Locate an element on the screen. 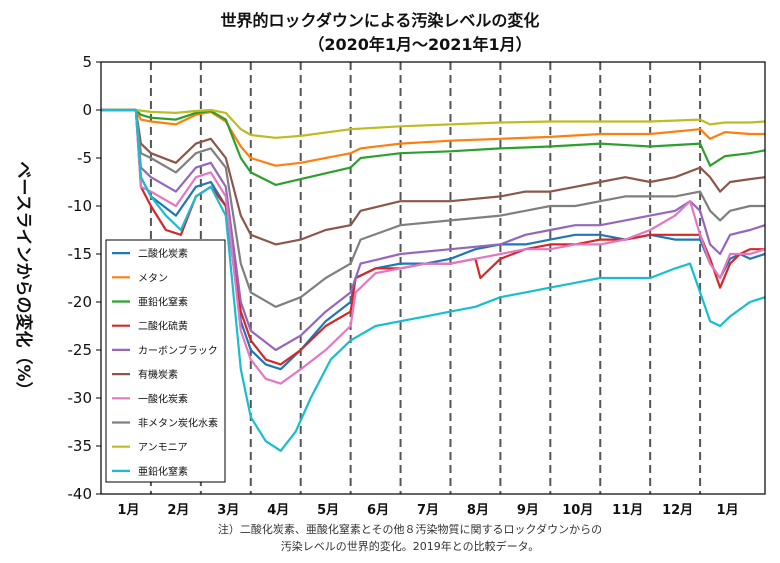 The width and height of the screenshot is (780, 563). x-tick-label: 9月 is located at coordinates (528, 510).